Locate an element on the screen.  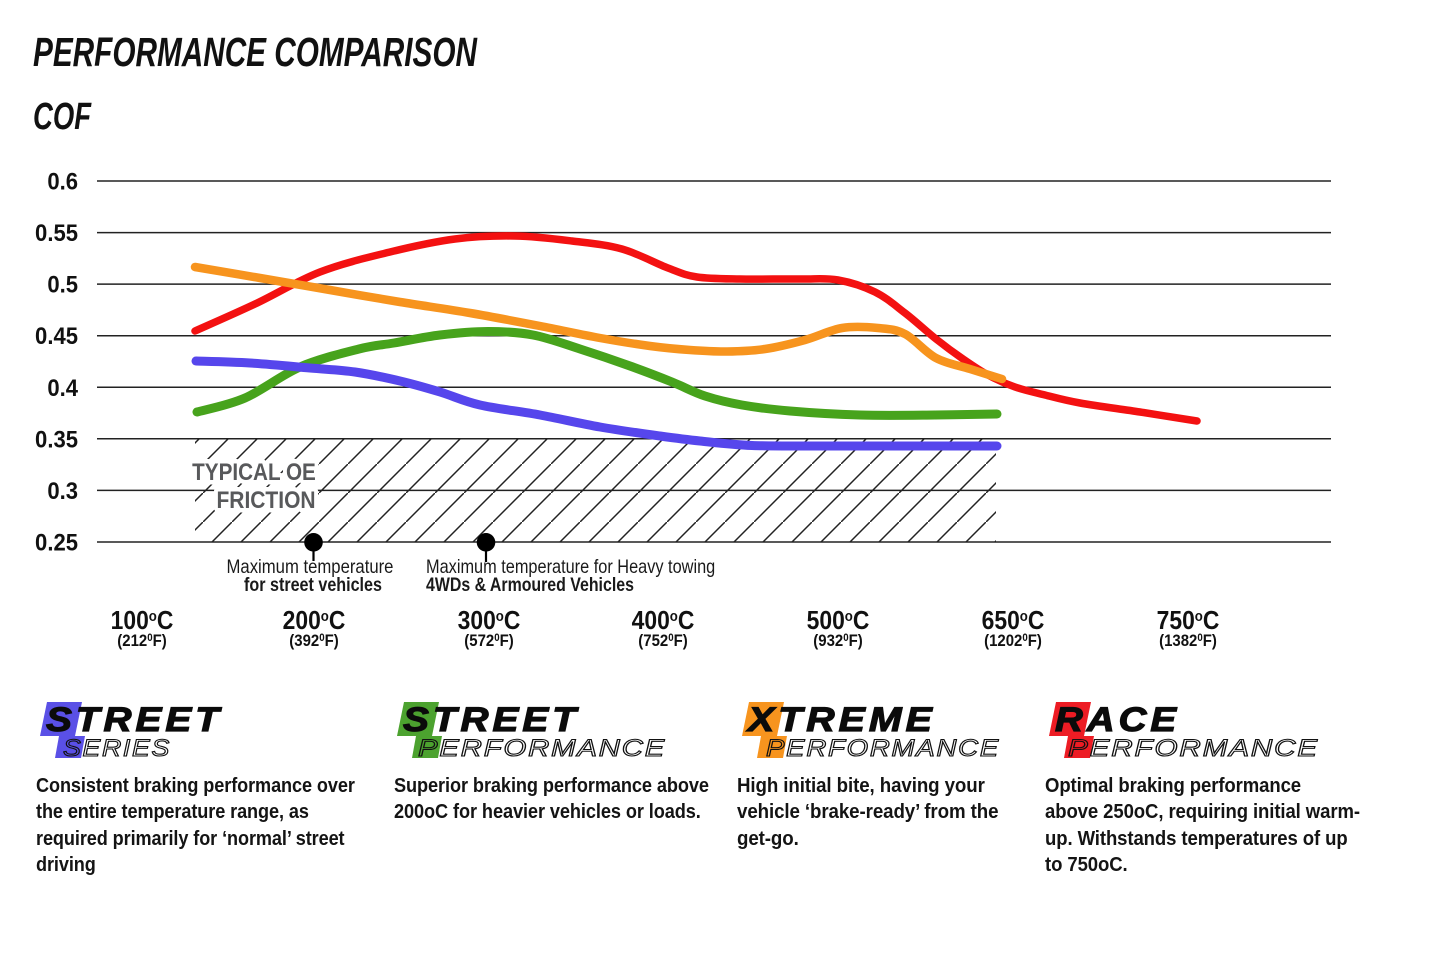
svg-text: 0.4 is located at coordinates (62, 387).